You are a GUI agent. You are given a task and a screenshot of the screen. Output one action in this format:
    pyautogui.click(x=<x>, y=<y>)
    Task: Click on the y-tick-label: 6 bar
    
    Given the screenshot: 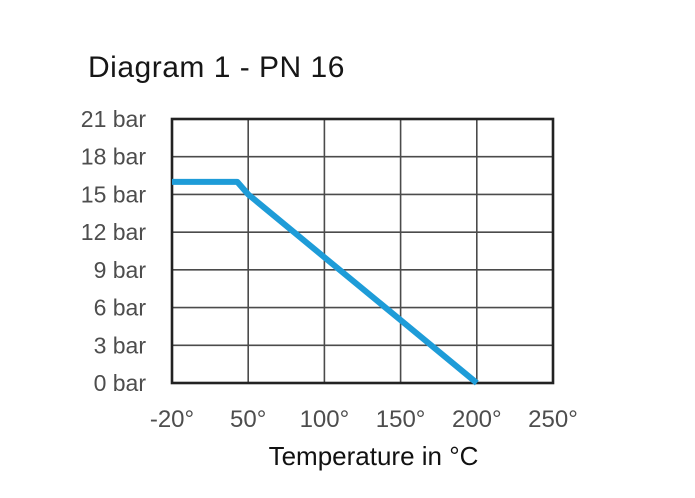 What is the action you would take?
    pyautogui.click(x=120, y=308)
    